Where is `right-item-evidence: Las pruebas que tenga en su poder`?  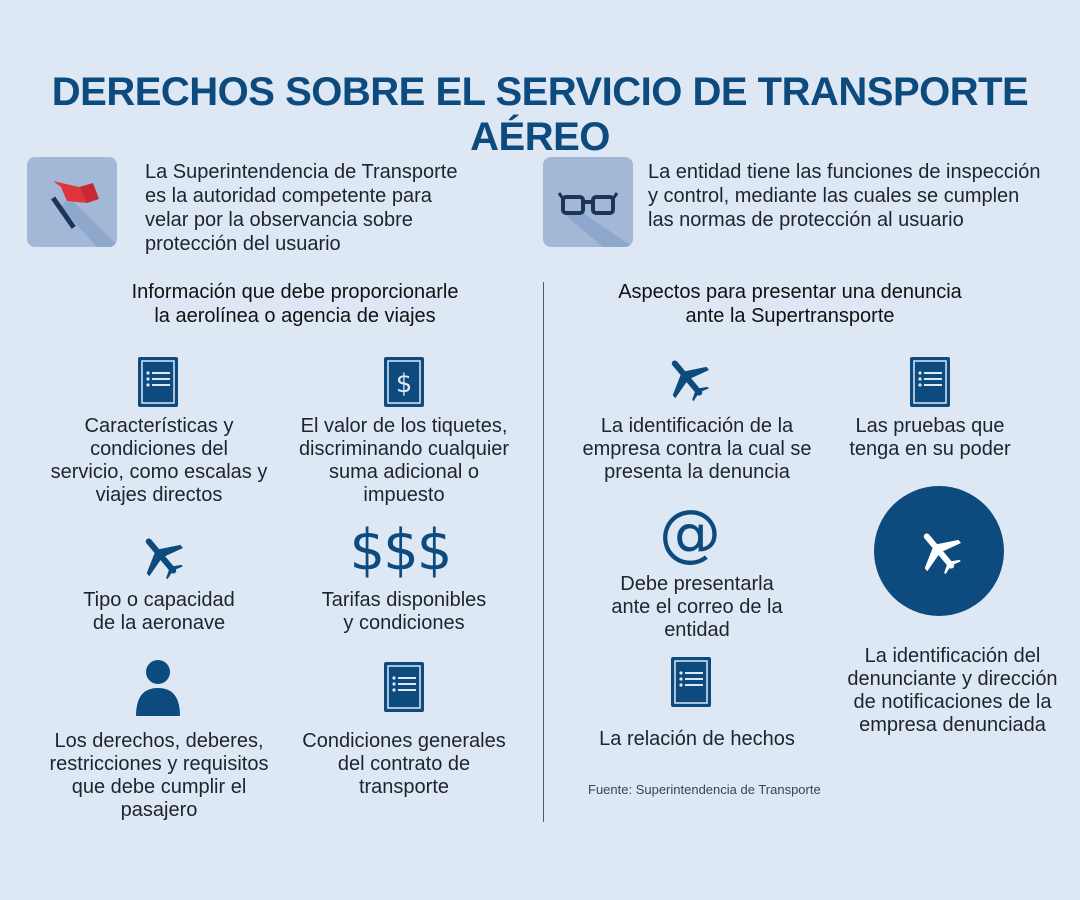
right-item-evidence: Las pruebas que tenga en su poder is located at coordinates (930, 437).